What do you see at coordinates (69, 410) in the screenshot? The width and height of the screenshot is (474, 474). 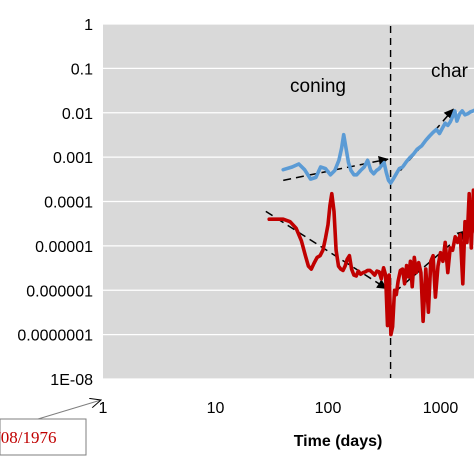 I see `date-callout-pointer` at bounding box center [69, 410].